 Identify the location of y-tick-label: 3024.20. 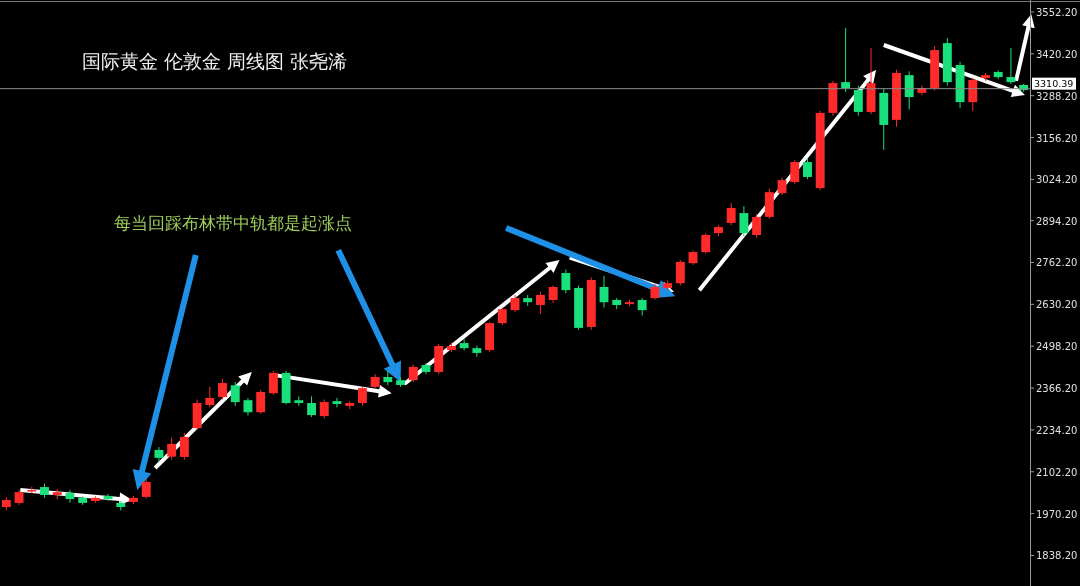
(1057, 180).